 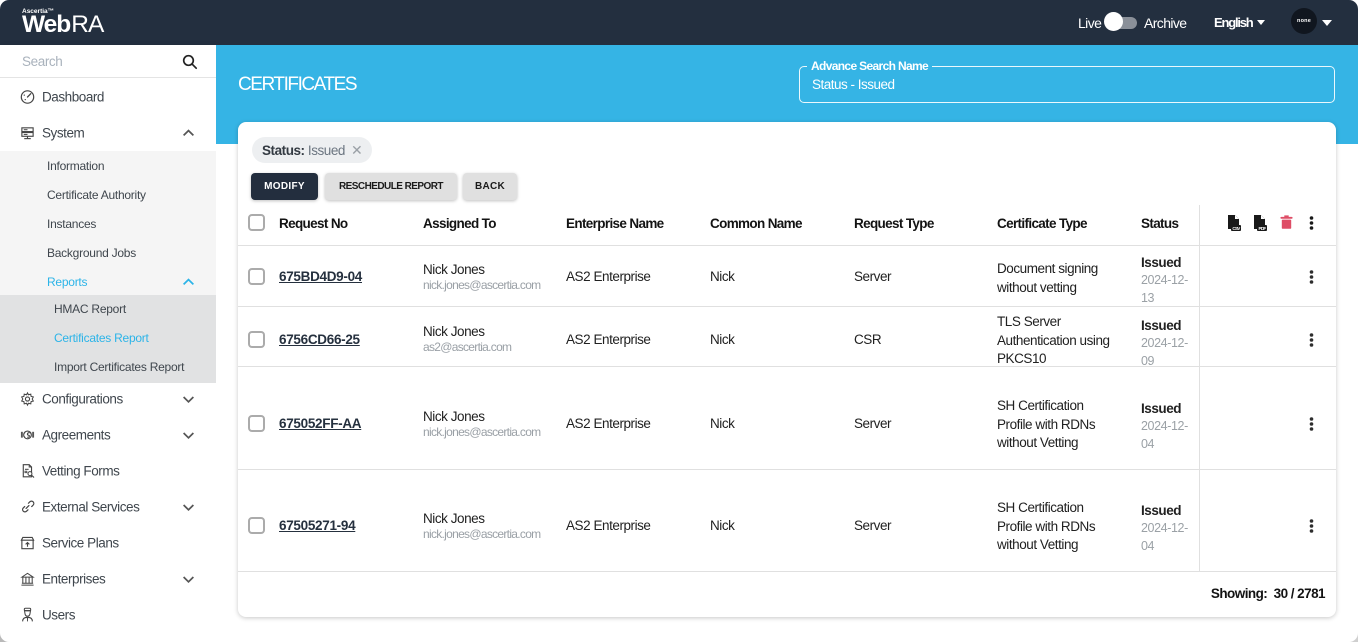 I want to click on svg-text: CSV, so click(x=1236, y=228).